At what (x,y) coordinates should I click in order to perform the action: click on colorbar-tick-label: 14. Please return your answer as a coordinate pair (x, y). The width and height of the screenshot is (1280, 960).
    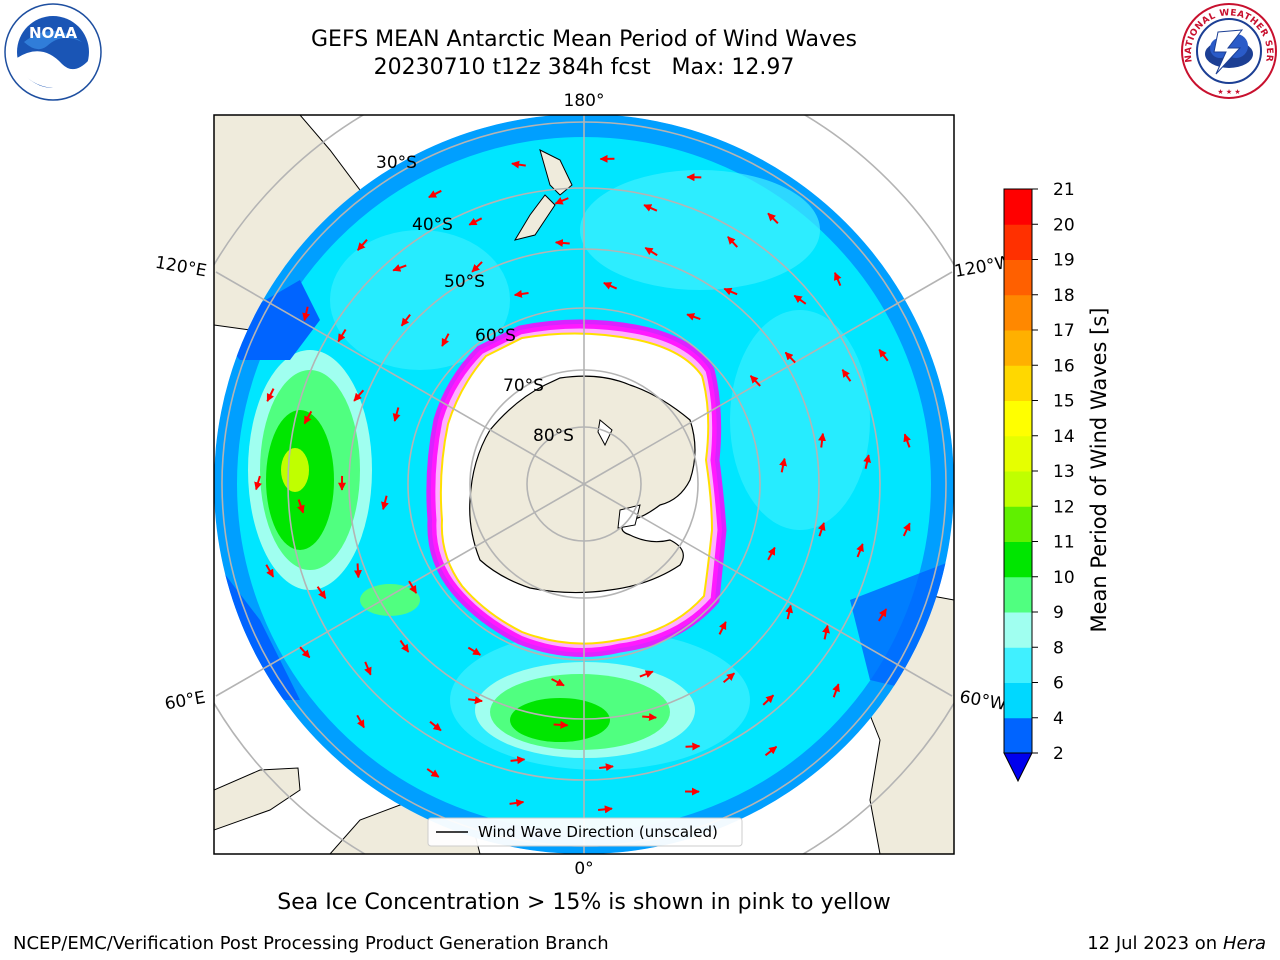
    Looking at the image, I should click on (1064, 437).